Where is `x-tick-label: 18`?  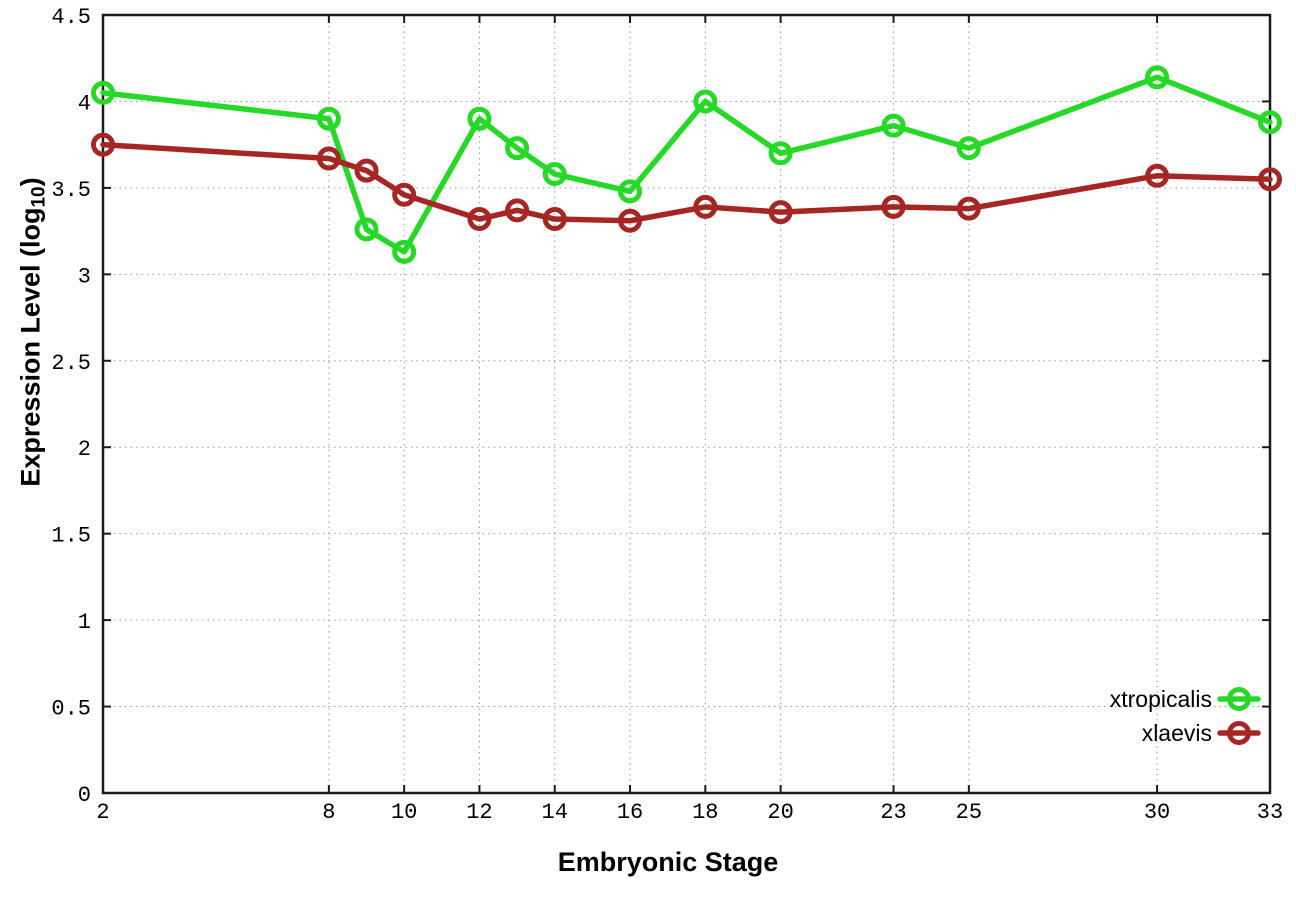
x-tick-label: 18 is located at coordinates (705, 812).